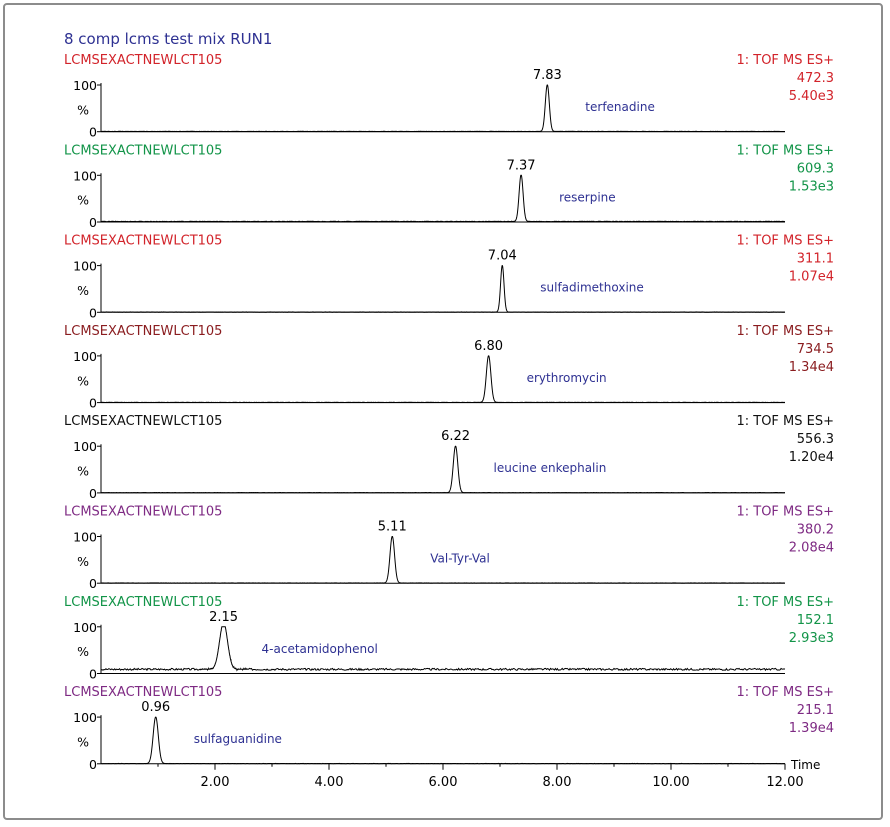 Image resolution: width=890 pixels, height=827 pixels. What do you see at coordinates (811, 548) in the screenshot?
I see `intensity-label: 2.08e4` at bounding box center [811, 548].